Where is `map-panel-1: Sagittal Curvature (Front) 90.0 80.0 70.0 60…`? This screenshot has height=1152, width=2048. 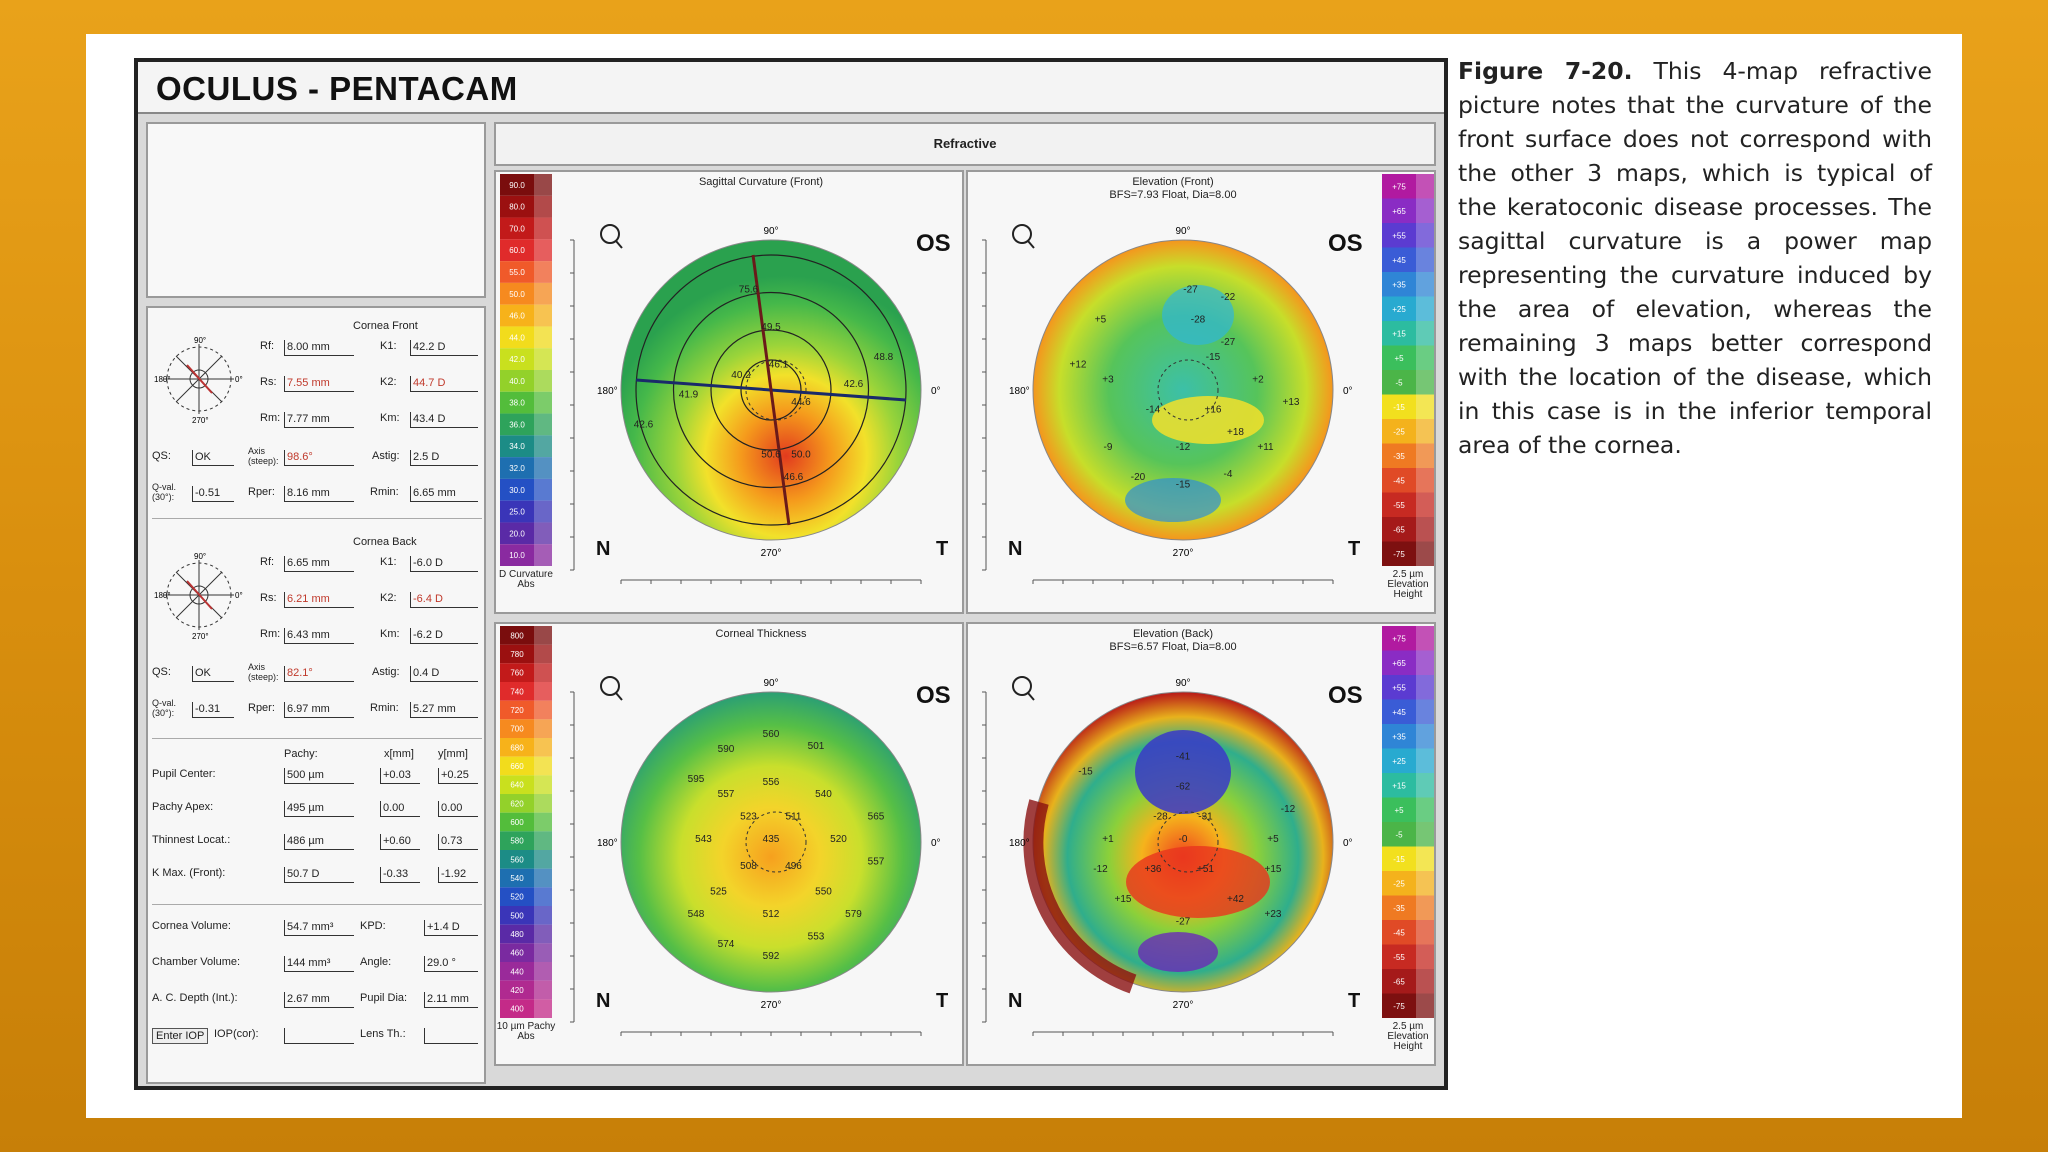 map-panel-1: Sagittal Curvature (Front) 90.0 80.0 70.0 60… is located at coordinates (729, 392).